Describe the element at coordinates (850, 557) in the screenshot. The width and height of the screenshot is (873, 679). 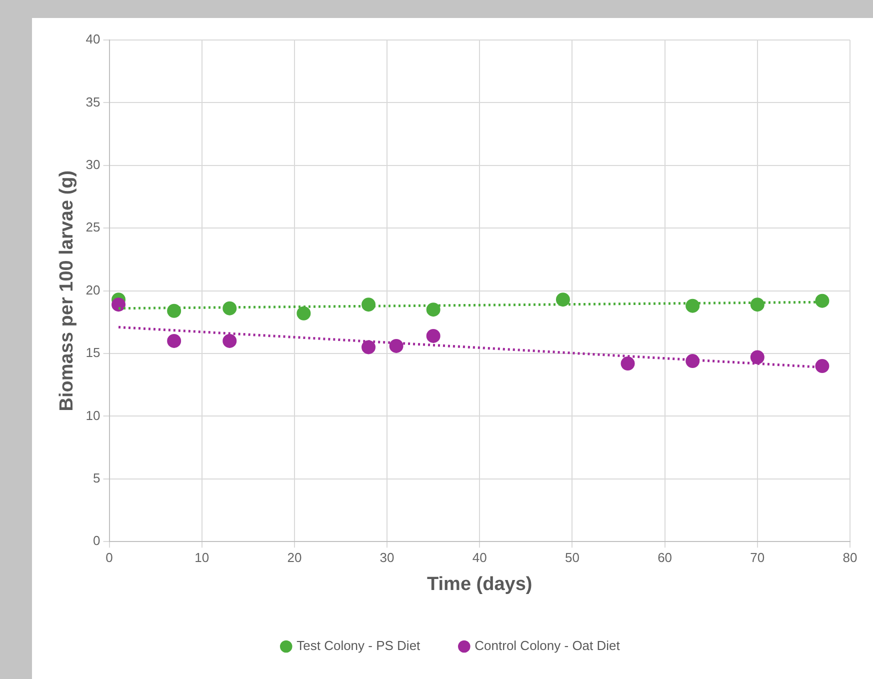
I see `x-tick-label: 80` at that location.